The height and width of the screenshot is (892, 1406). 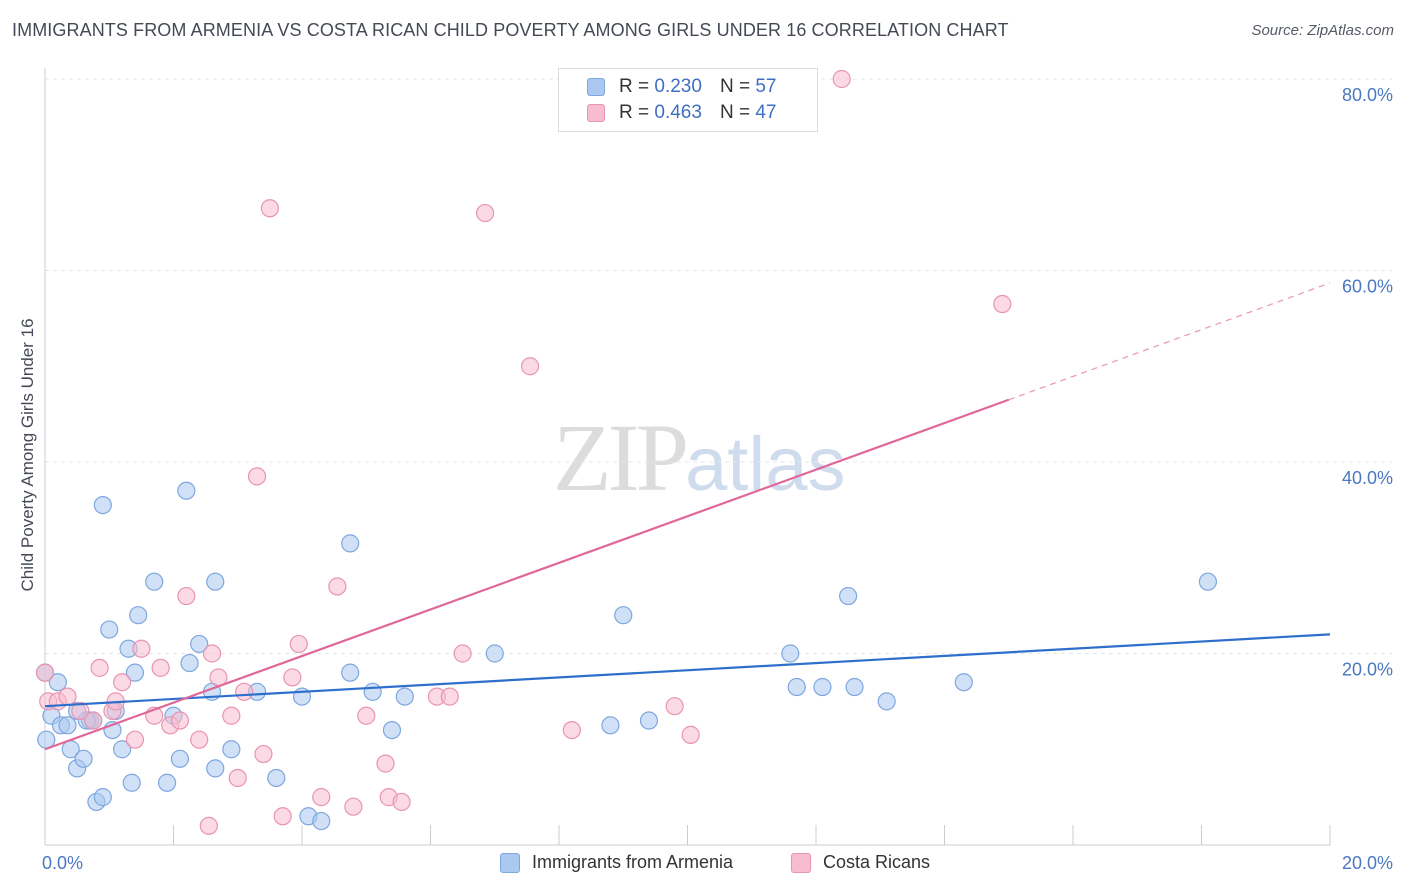 What do you see at coordinates (633, 862) in the screenshot?
I see `legend-label-armenia: Immigrants from Armenia` at bounding box center [633, 862].